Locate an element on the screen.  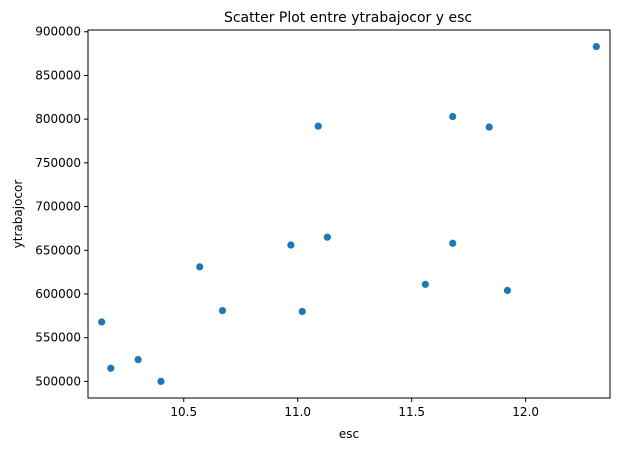
y-tick-label: 750000 is located at coordinates (58, 163).